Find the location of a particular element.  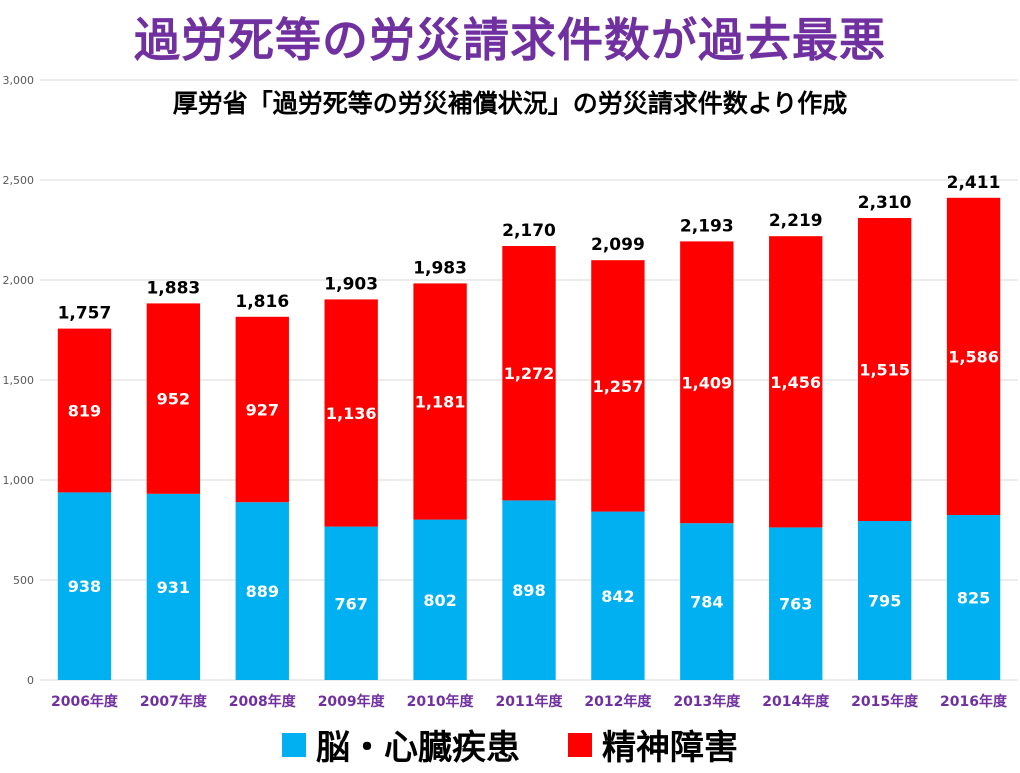

data-label-total: 1,883 is located at coordinates (173, 288).